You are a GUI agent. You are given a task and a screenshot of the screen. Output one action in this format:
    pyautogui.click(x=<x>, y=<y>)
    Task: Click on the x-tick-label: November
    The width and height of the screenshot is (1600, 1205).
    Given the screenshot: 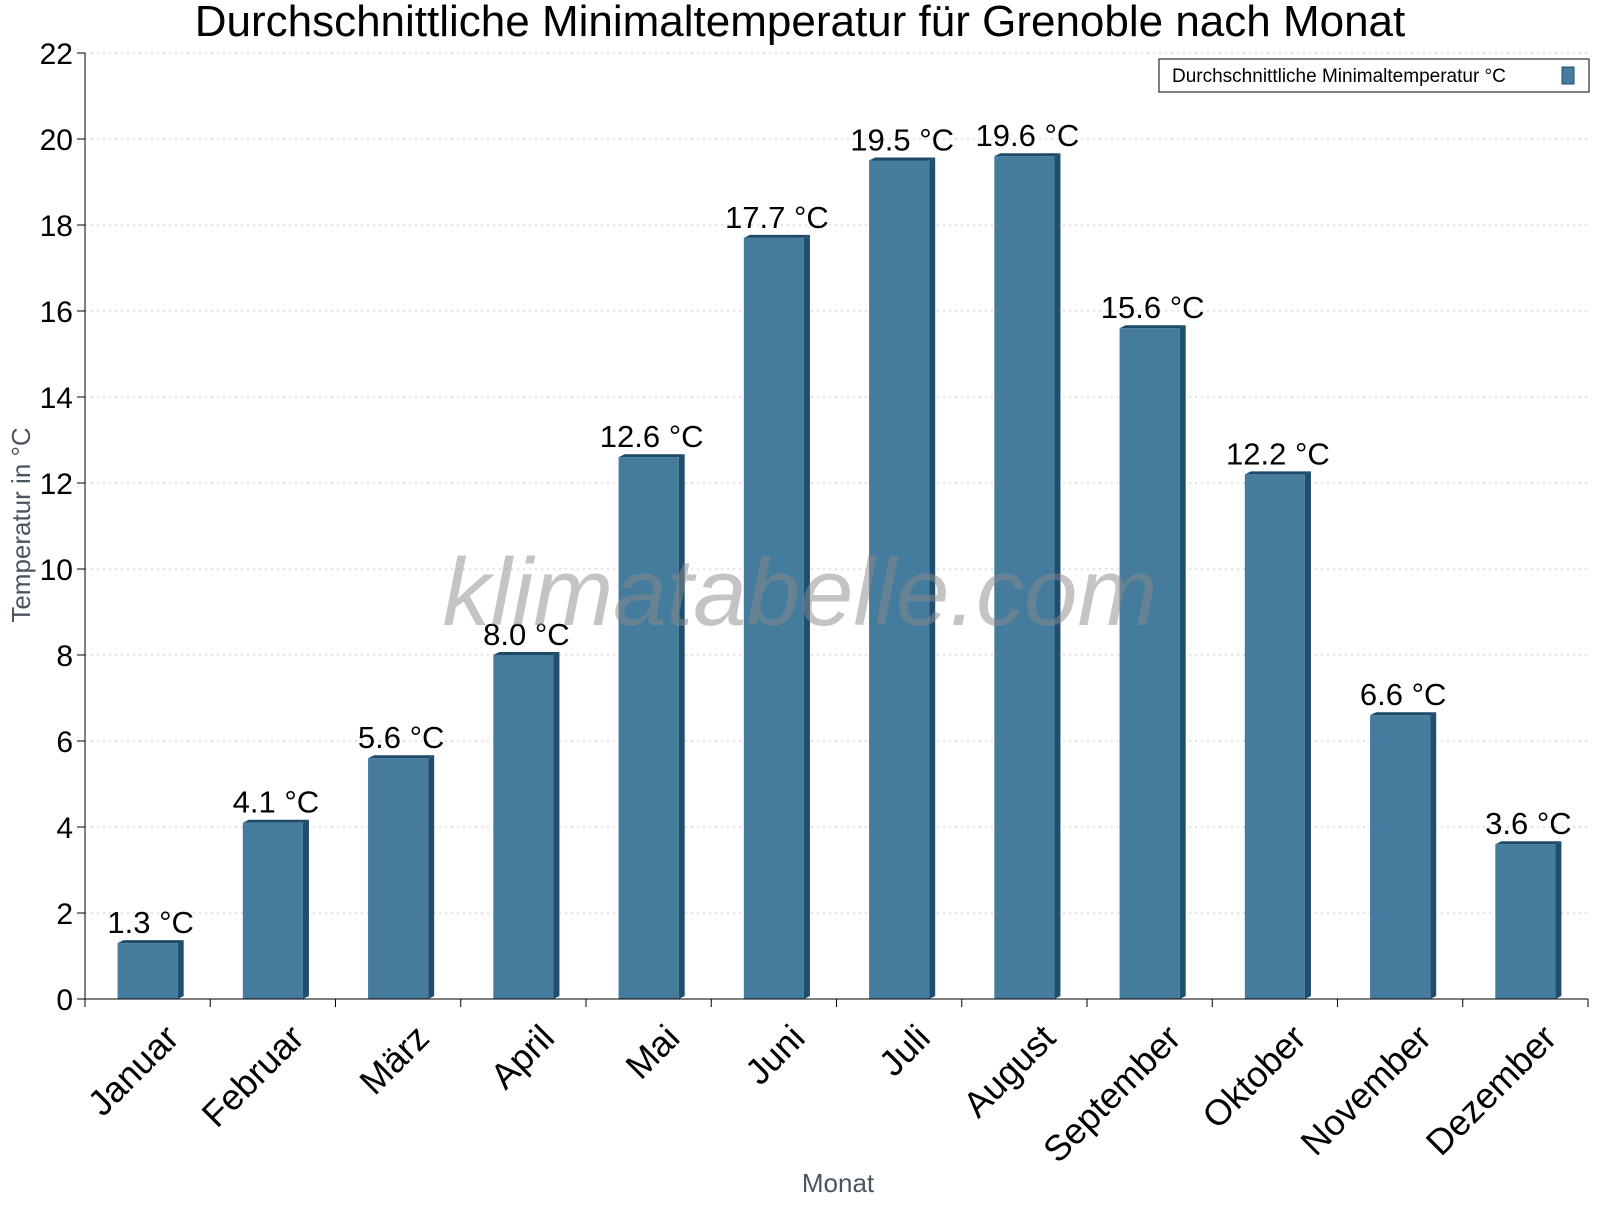 What is the action you would take?
    pyautogui.click(x=1365, y=1090)
    